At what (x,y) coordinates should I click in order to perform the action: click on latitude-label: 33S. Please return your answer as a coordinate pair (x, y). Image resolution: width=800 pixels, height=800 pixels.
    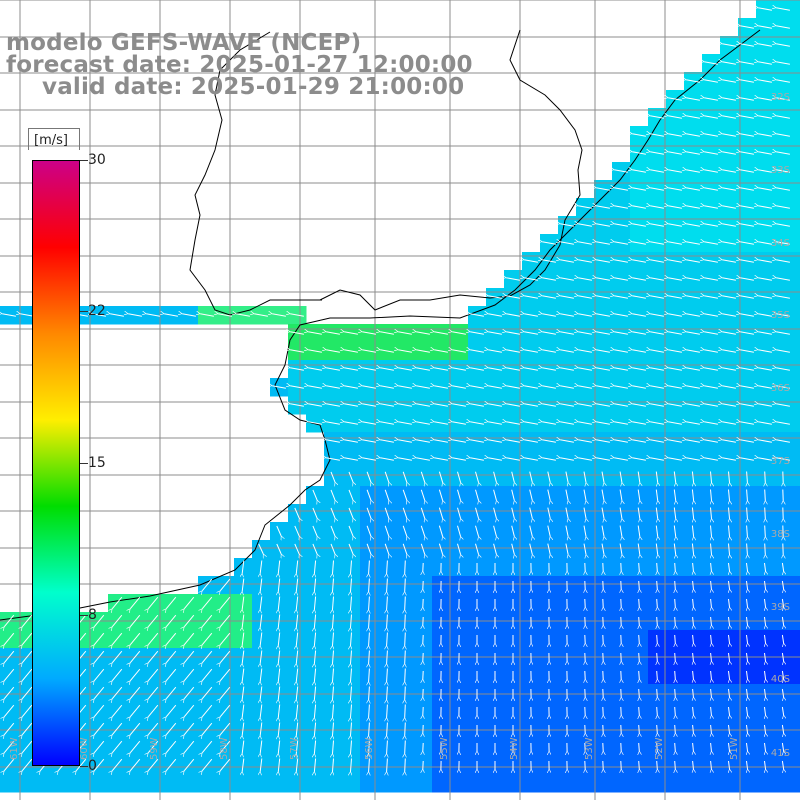
    Looking at the image, I should click on (780, 170).